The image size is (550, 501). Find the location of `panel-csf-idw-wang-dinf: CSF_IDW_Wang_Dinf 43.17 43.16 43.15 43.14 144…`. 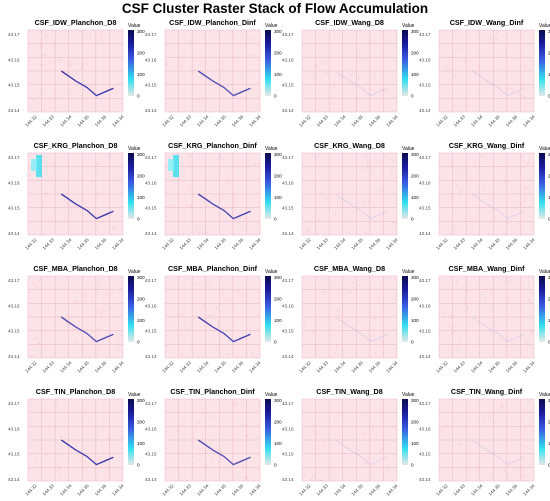

panel-csf-idw-wang-dinf: CSF_IDW_Wang_Dinf 43.17 43.16 43.15 43.14 144… is located at coordinates (484, 73).